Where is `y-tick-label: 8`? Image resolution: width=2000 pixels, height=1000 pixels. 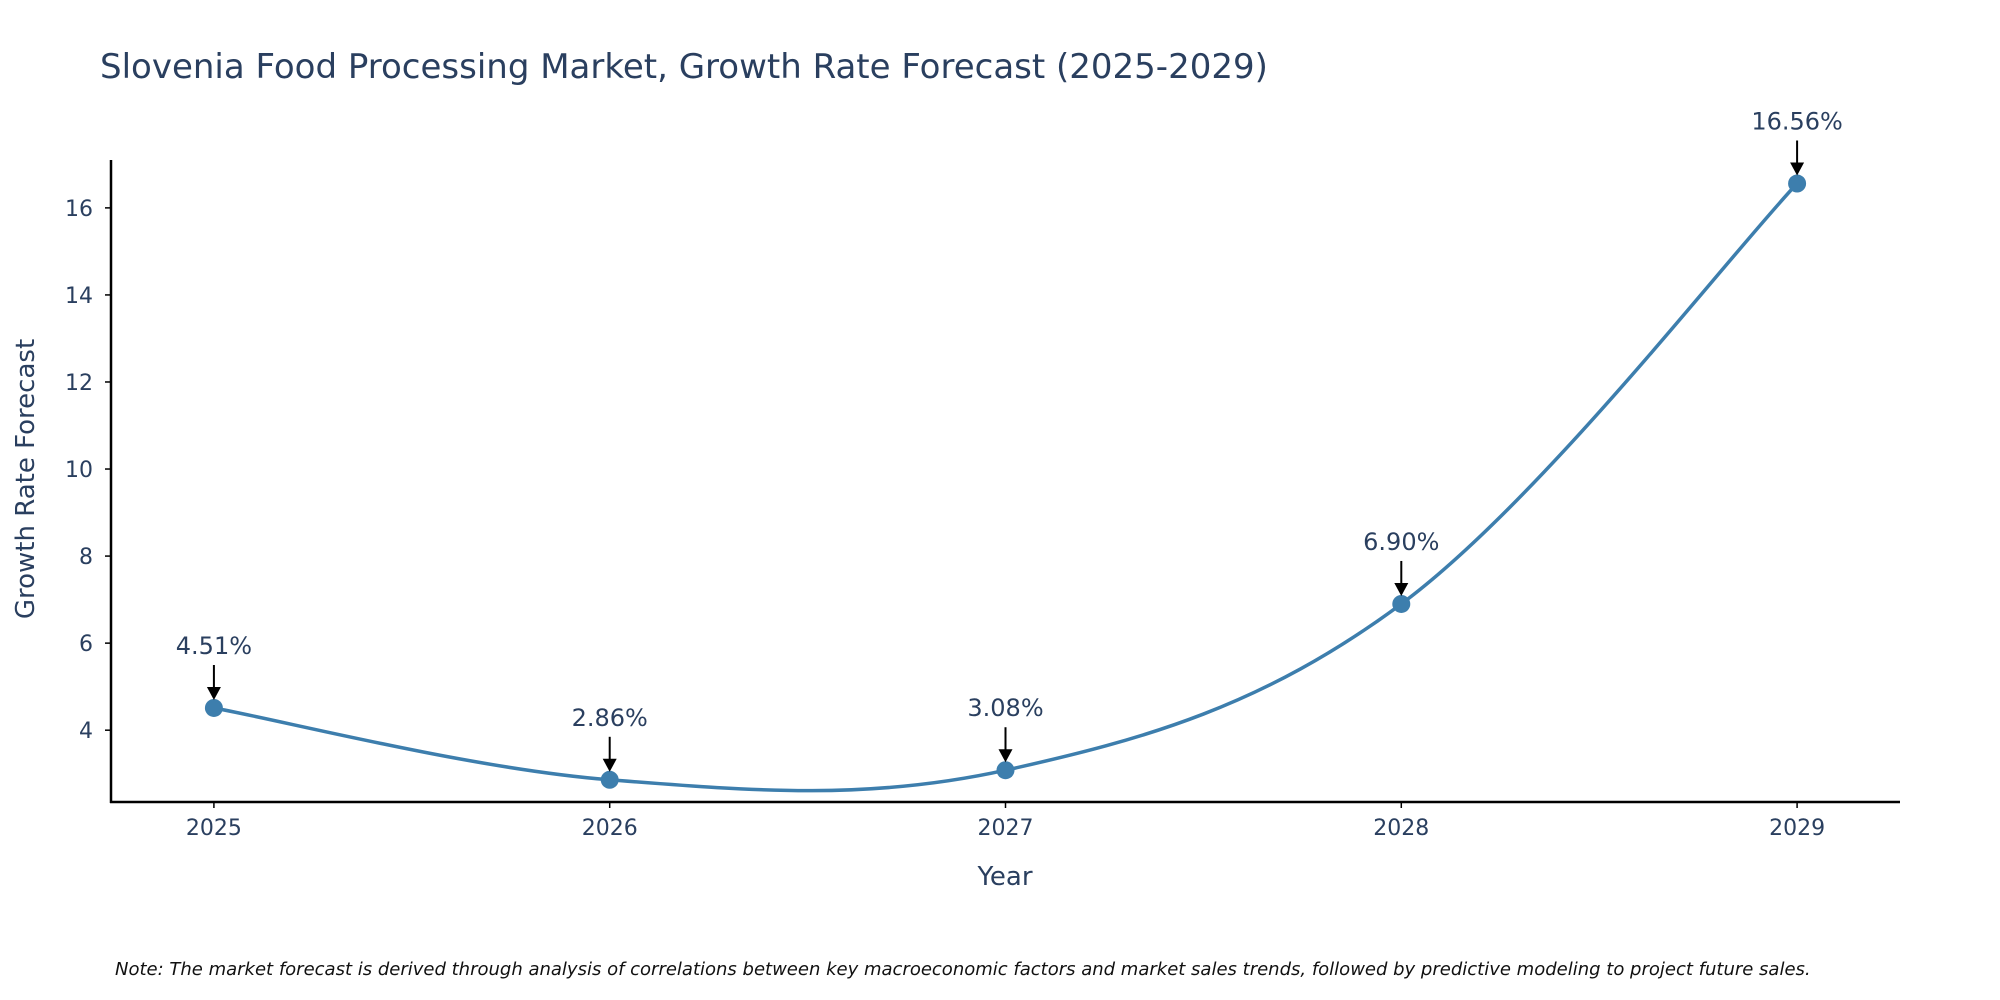 y-tick-label: 8 is located at coordinates (86, 557).